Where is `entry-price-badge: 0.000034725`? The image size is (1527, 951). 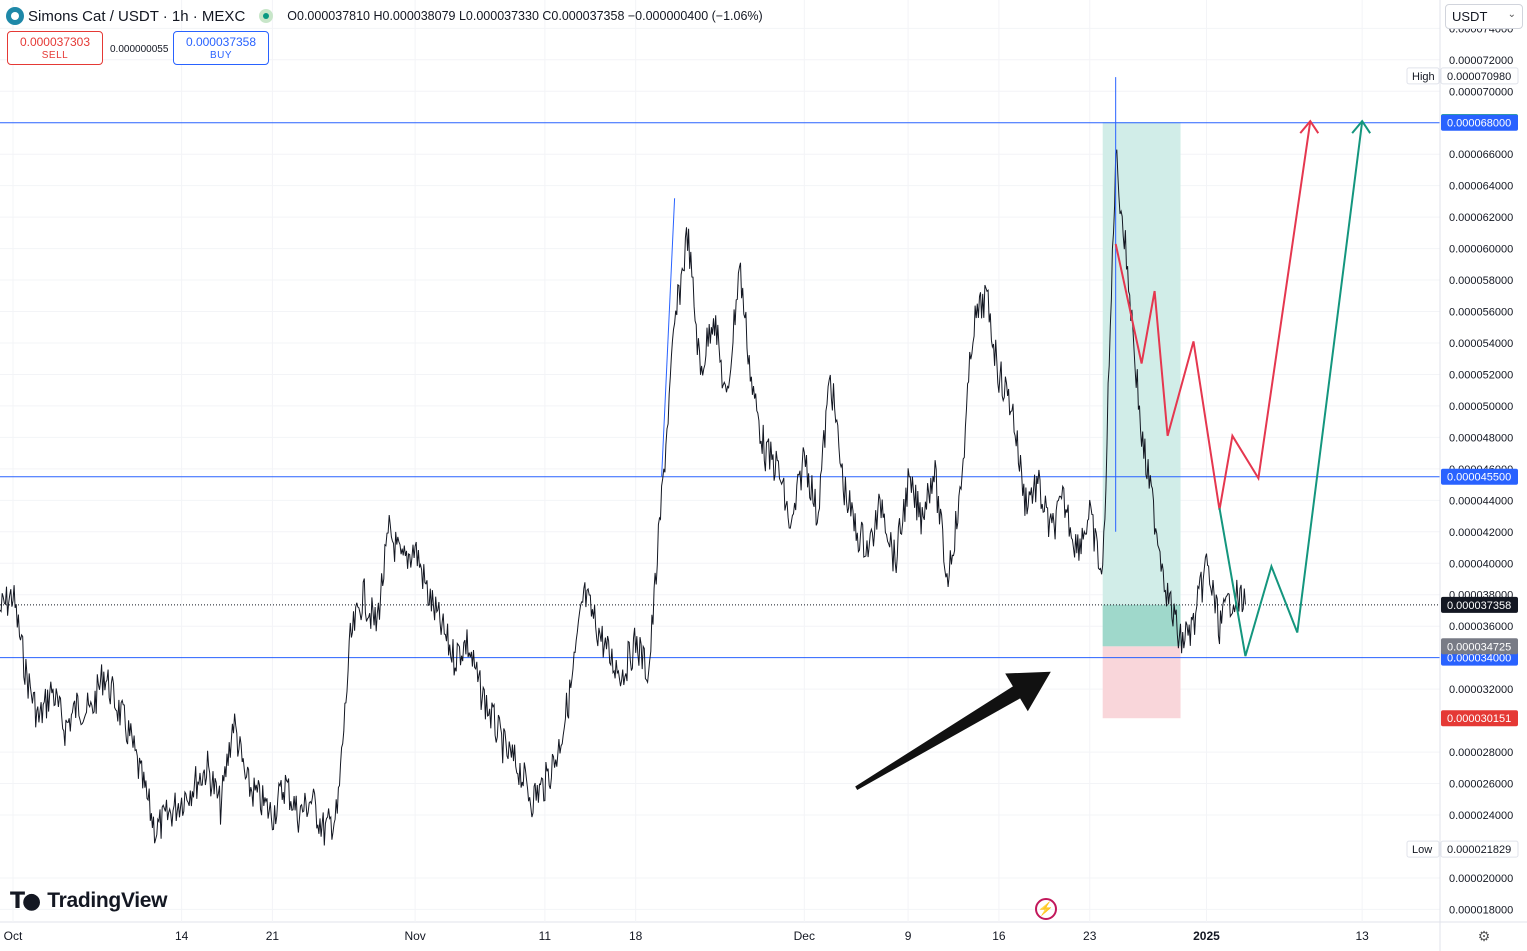 entry-price-badge: 0.000034725 is located at coordinates (1479, 647).